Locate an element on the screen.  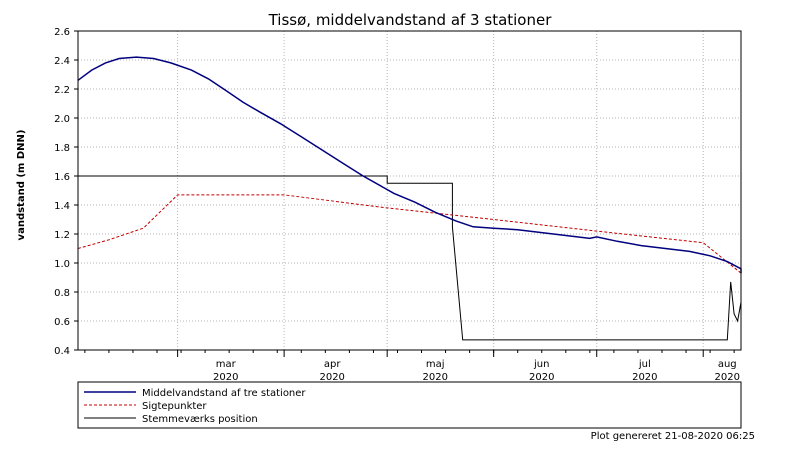
legend-label-mean-level: Middelvandstand af tre stationer is located at coordinates (224, 393).